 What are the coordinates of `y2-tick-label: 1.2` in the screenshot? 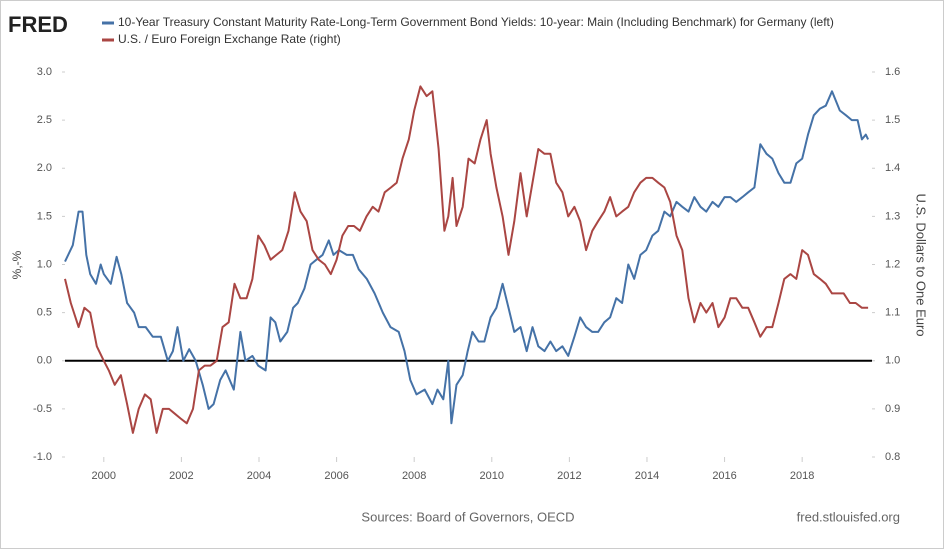 It's located at (892, 264).